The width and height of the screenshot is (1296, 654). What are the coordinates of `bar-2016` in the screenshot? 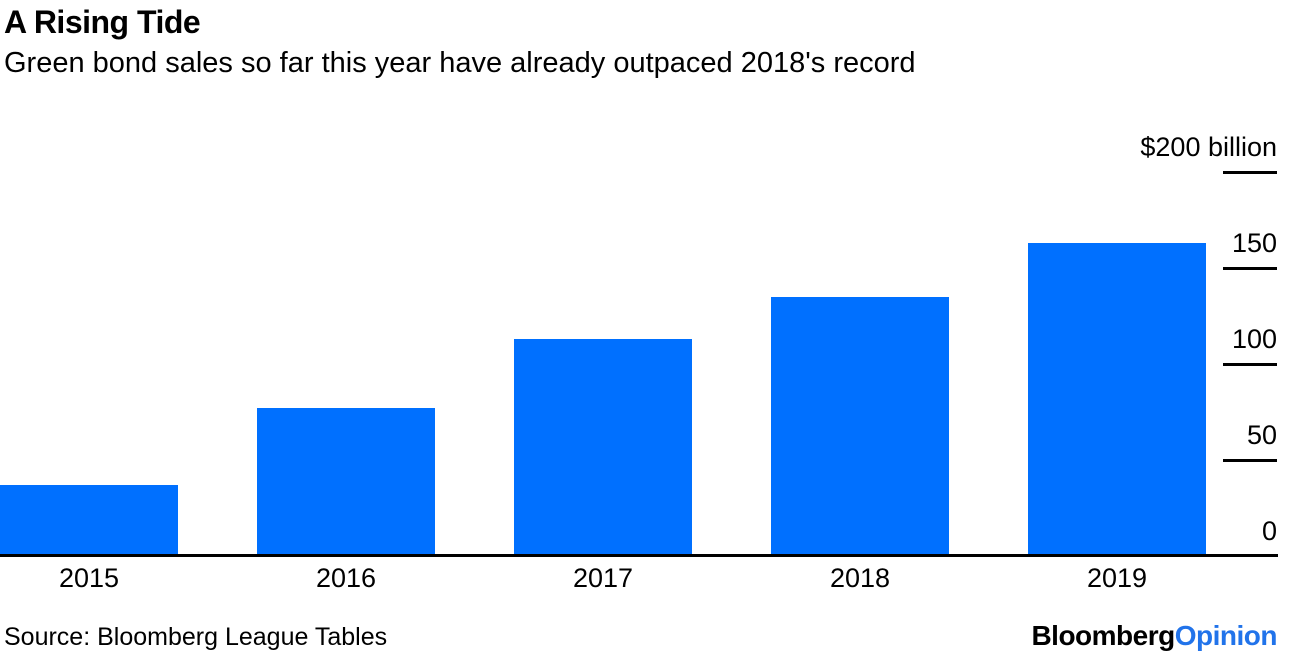 It's located at (346, 482).